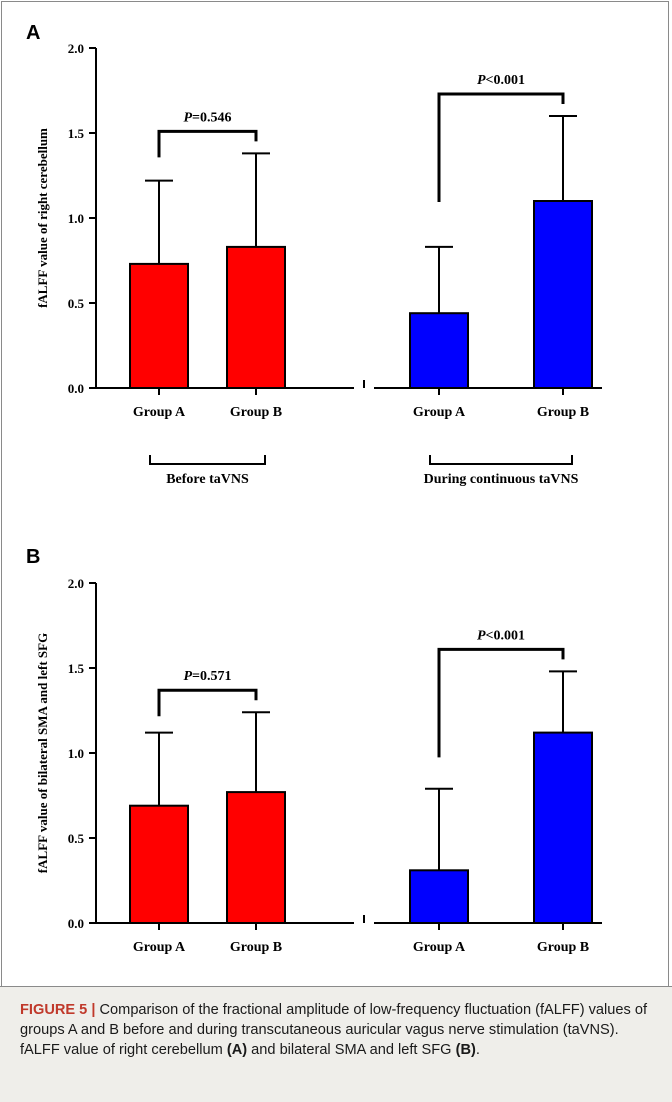  Describe the element at coordinates (207, 479) in the screenshot. I see `group-label: Before taVNS` at that location.